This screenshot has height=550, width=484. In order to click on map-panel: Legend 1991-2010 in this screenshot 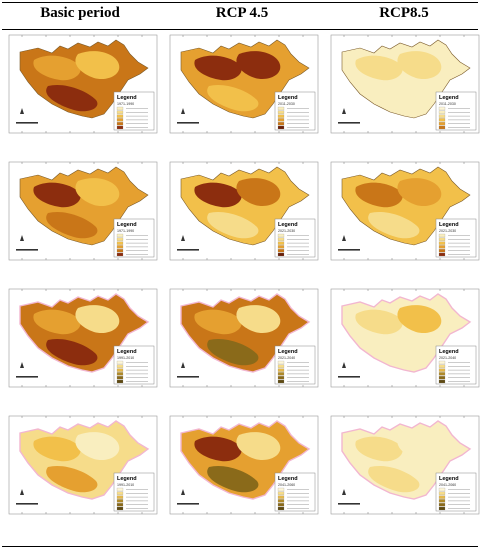, I will do `click(83, 338)`.